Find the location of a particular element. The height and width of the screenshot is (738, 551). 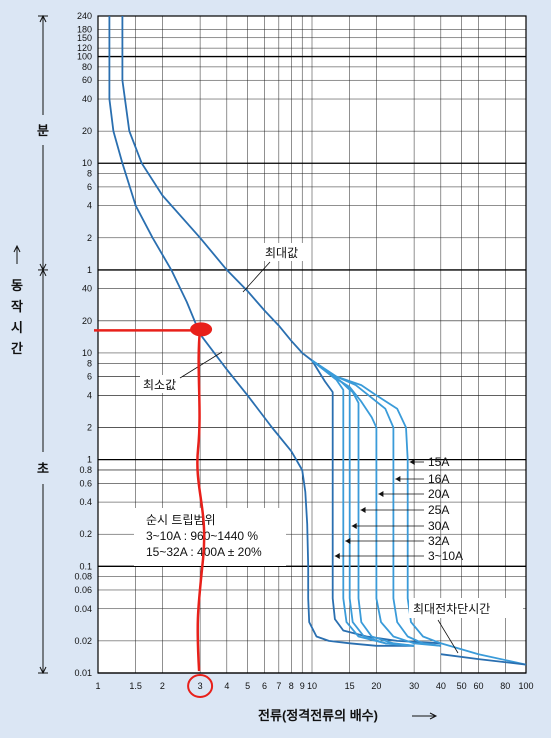

x-tick-label: 40 is located at coordinates (441, 686).